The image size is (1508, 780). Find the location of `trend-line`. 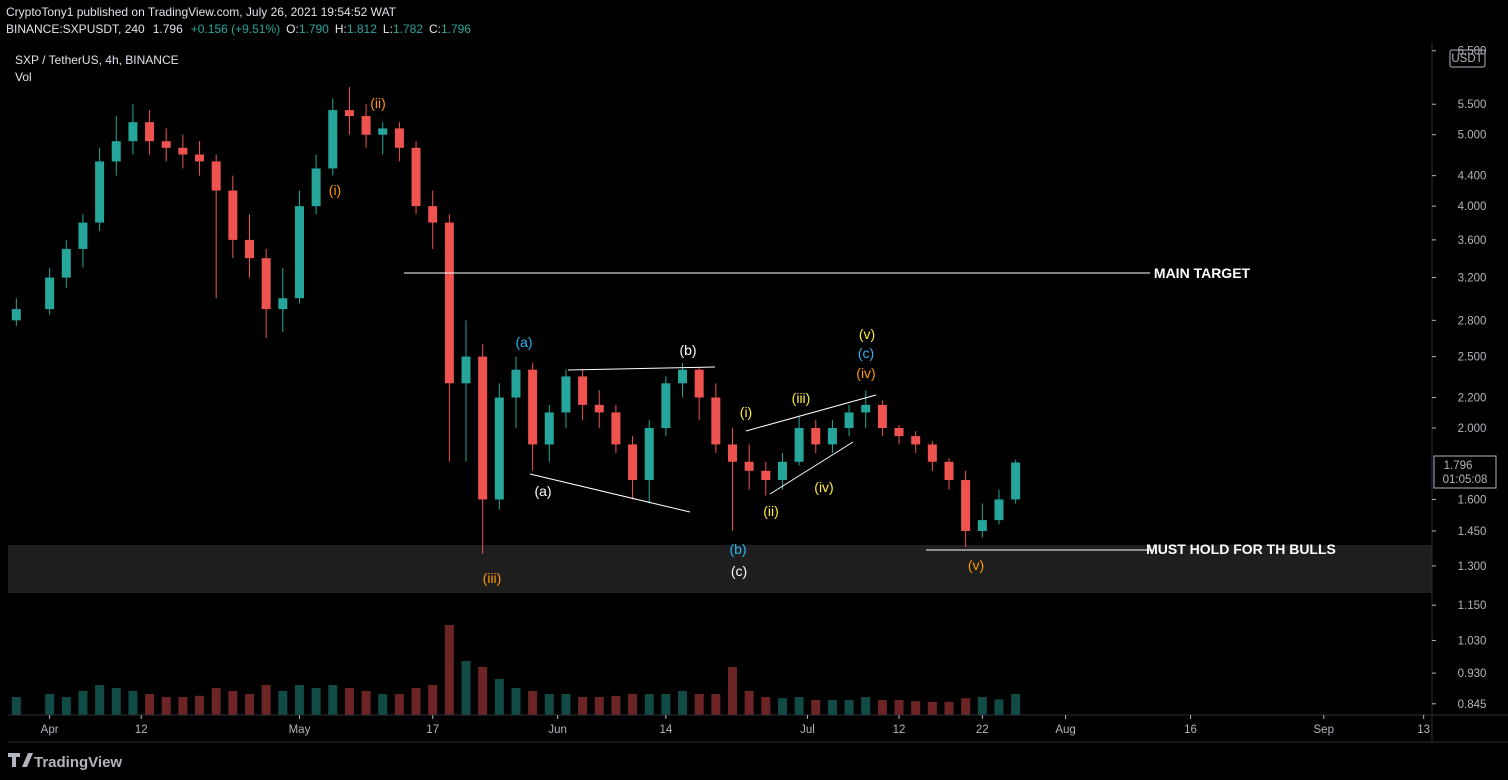

trend-line is located at coordinates (641, 368).